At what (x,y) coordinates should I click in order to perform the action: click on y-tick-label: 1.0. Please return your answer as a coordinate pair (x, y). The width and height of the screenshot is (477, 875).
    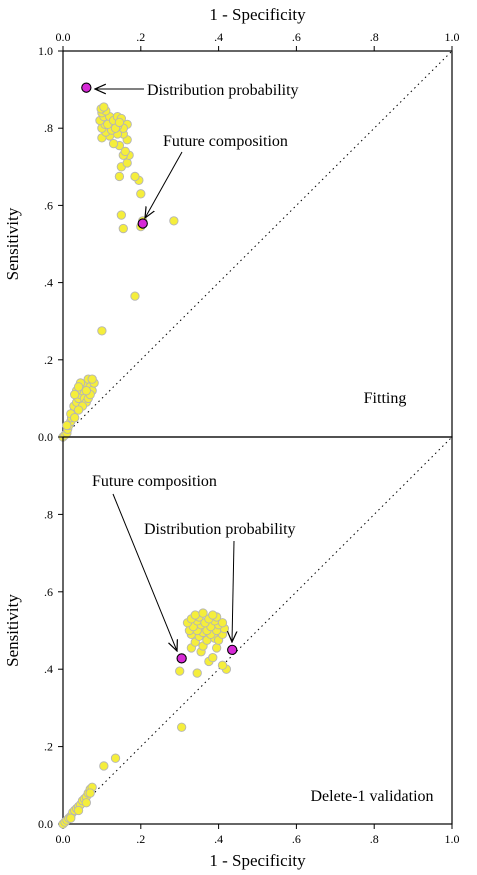
    Looking at the image, I should click on (45, 51).